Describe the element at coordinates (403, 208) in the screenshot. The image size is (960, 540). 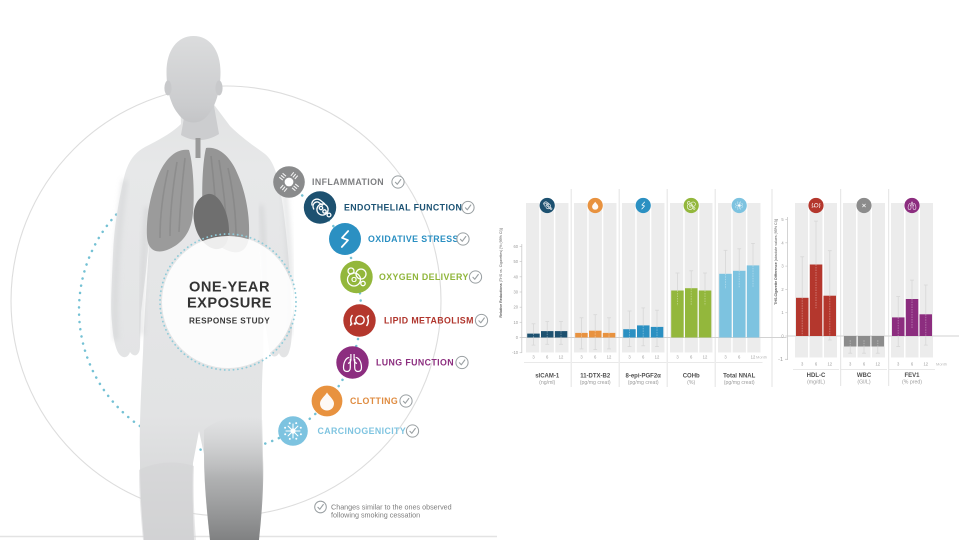
I see `svg-text: ENDOTHELIAL FUNCTION` at that location.